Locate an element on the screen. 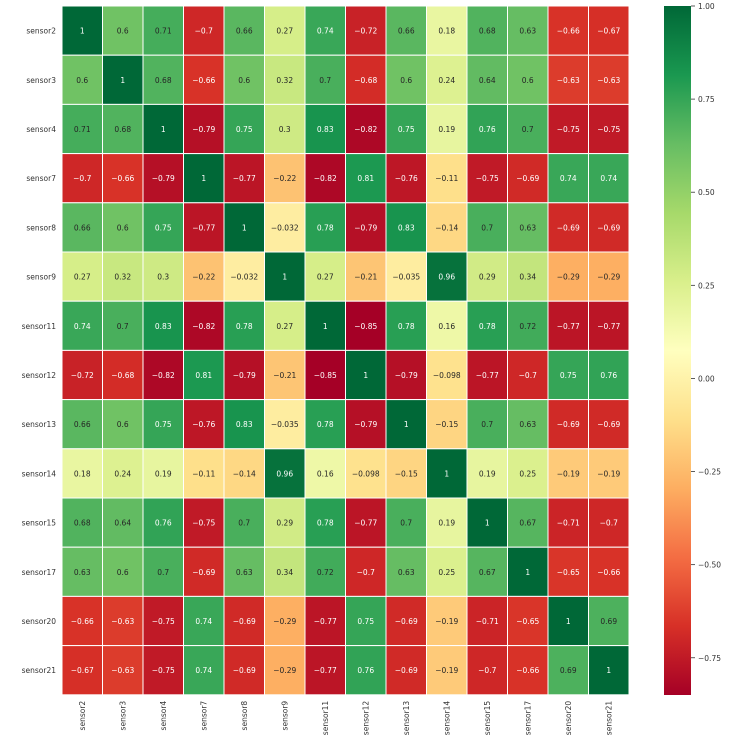  cell-value-label: 0.74 is located at coordinates (568, 178).